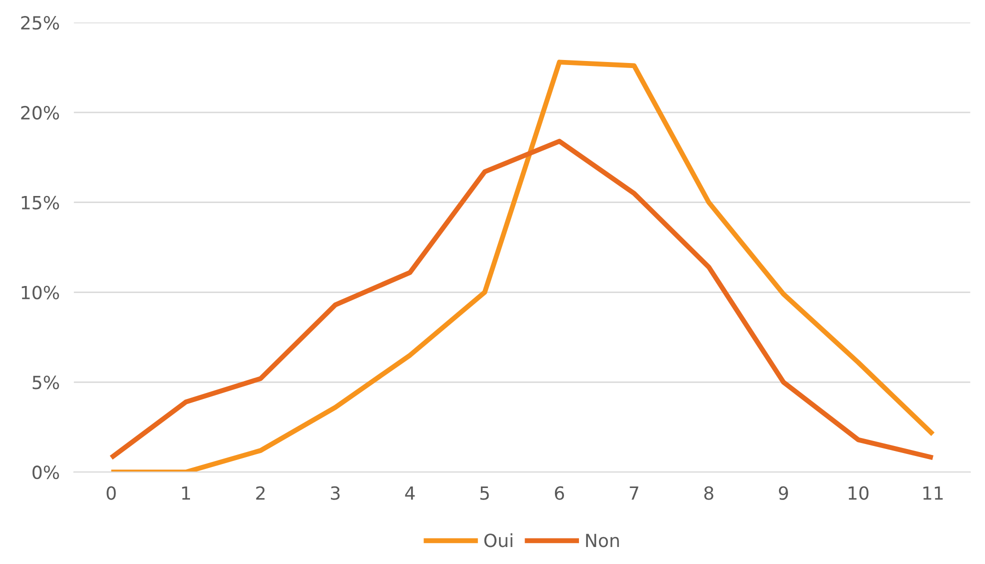  What do you see at coordinates (40, 23) in the screenshot?
I see `y-tick-label: 25%` at bounding box center [40, 23].